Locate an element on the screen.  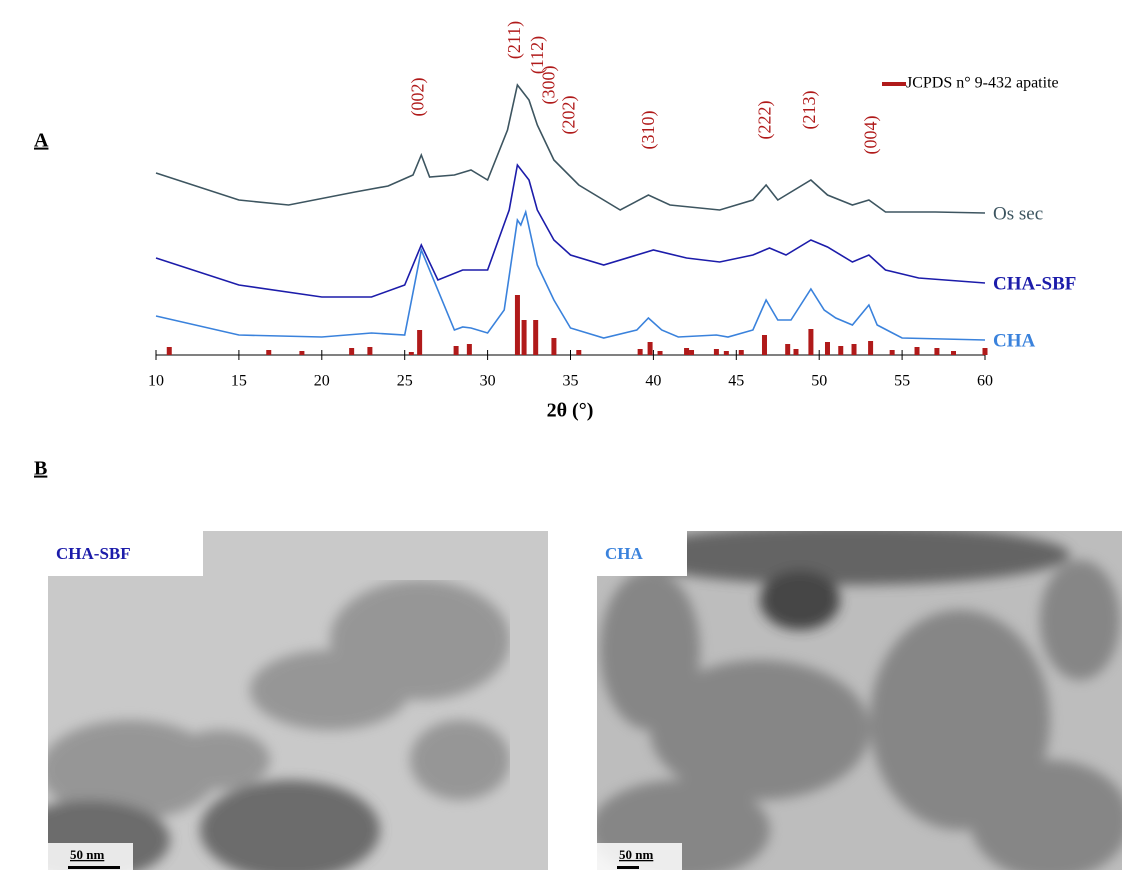
panel-label: B is located at coordinates (40, 469).